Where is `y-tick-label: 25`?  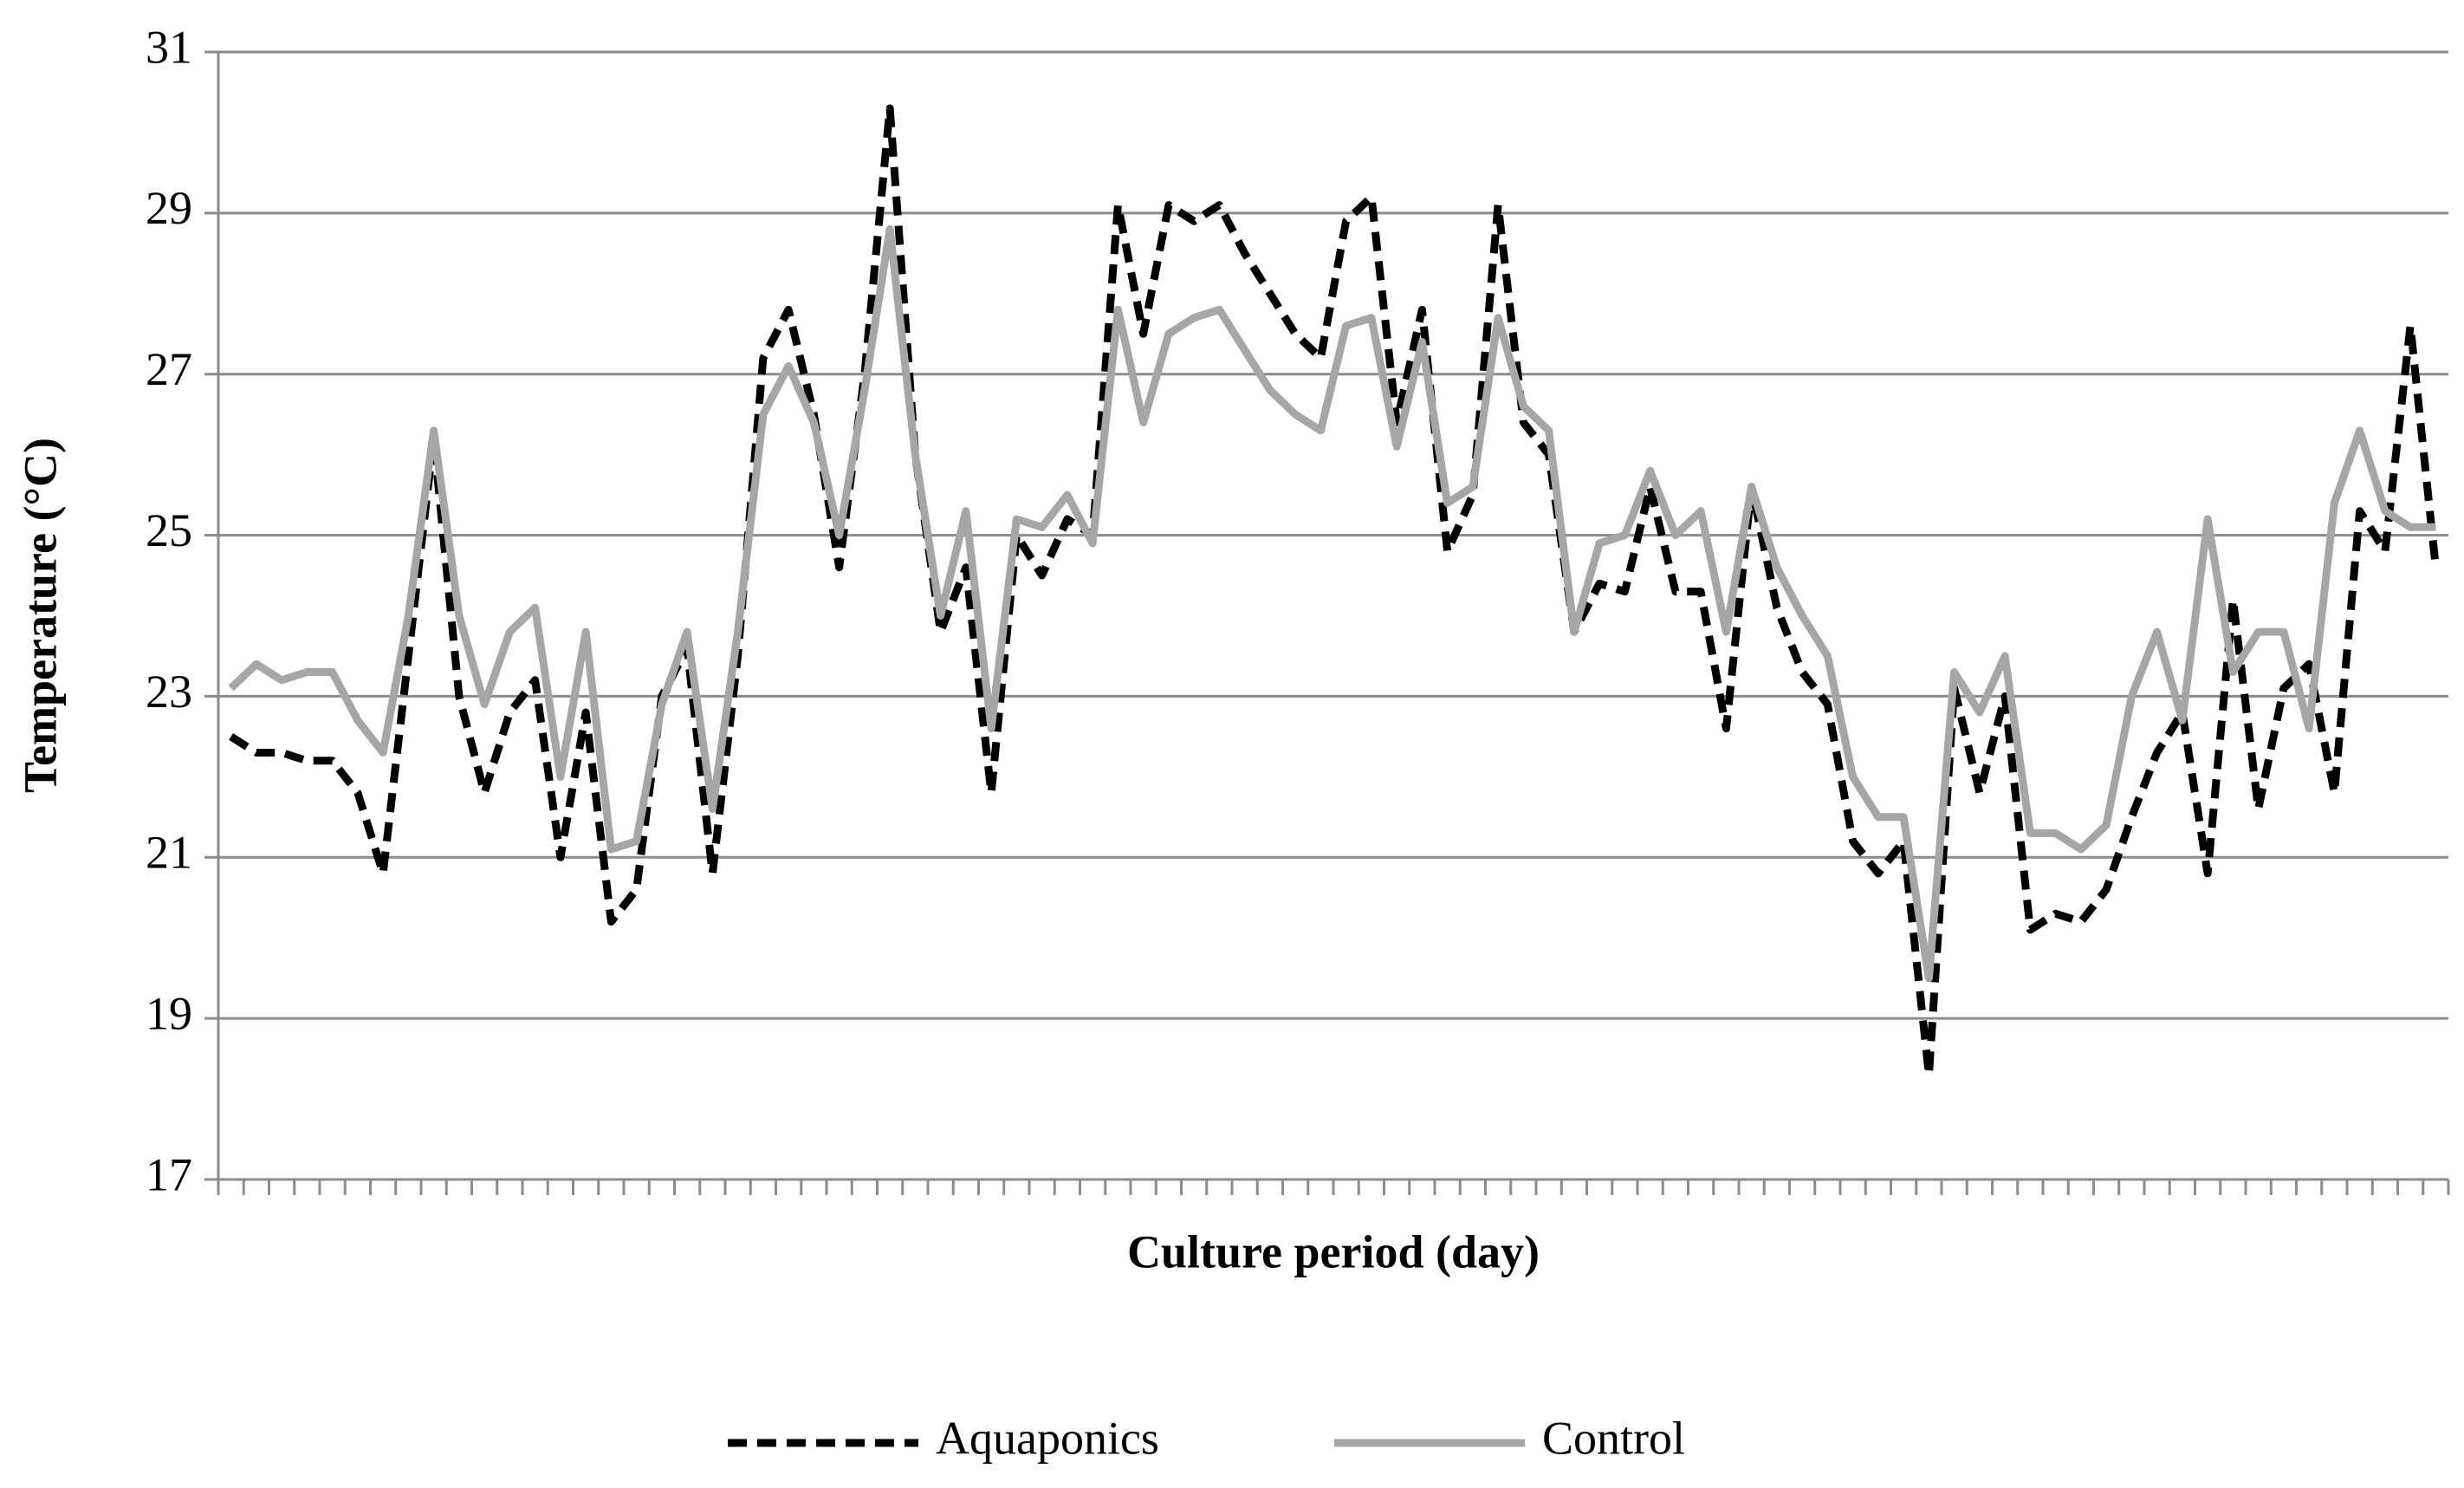
y-tick-label: 25 is located at coordinates (169, 530).